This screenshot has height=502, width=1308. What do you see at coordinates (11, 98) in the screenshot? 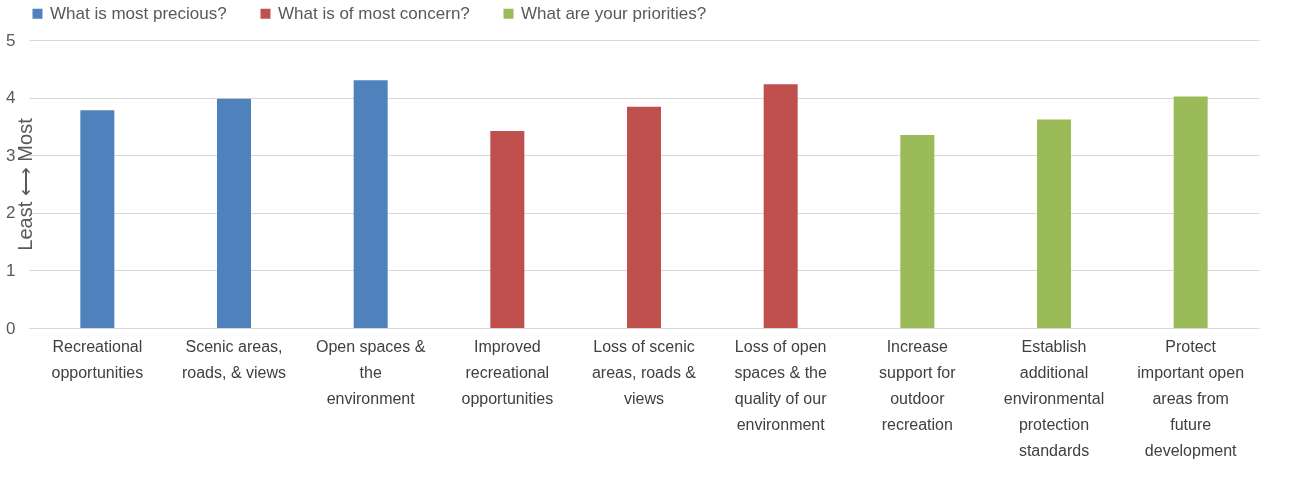
I see `y-tick-label: 4` at bounding box center [11, 98].